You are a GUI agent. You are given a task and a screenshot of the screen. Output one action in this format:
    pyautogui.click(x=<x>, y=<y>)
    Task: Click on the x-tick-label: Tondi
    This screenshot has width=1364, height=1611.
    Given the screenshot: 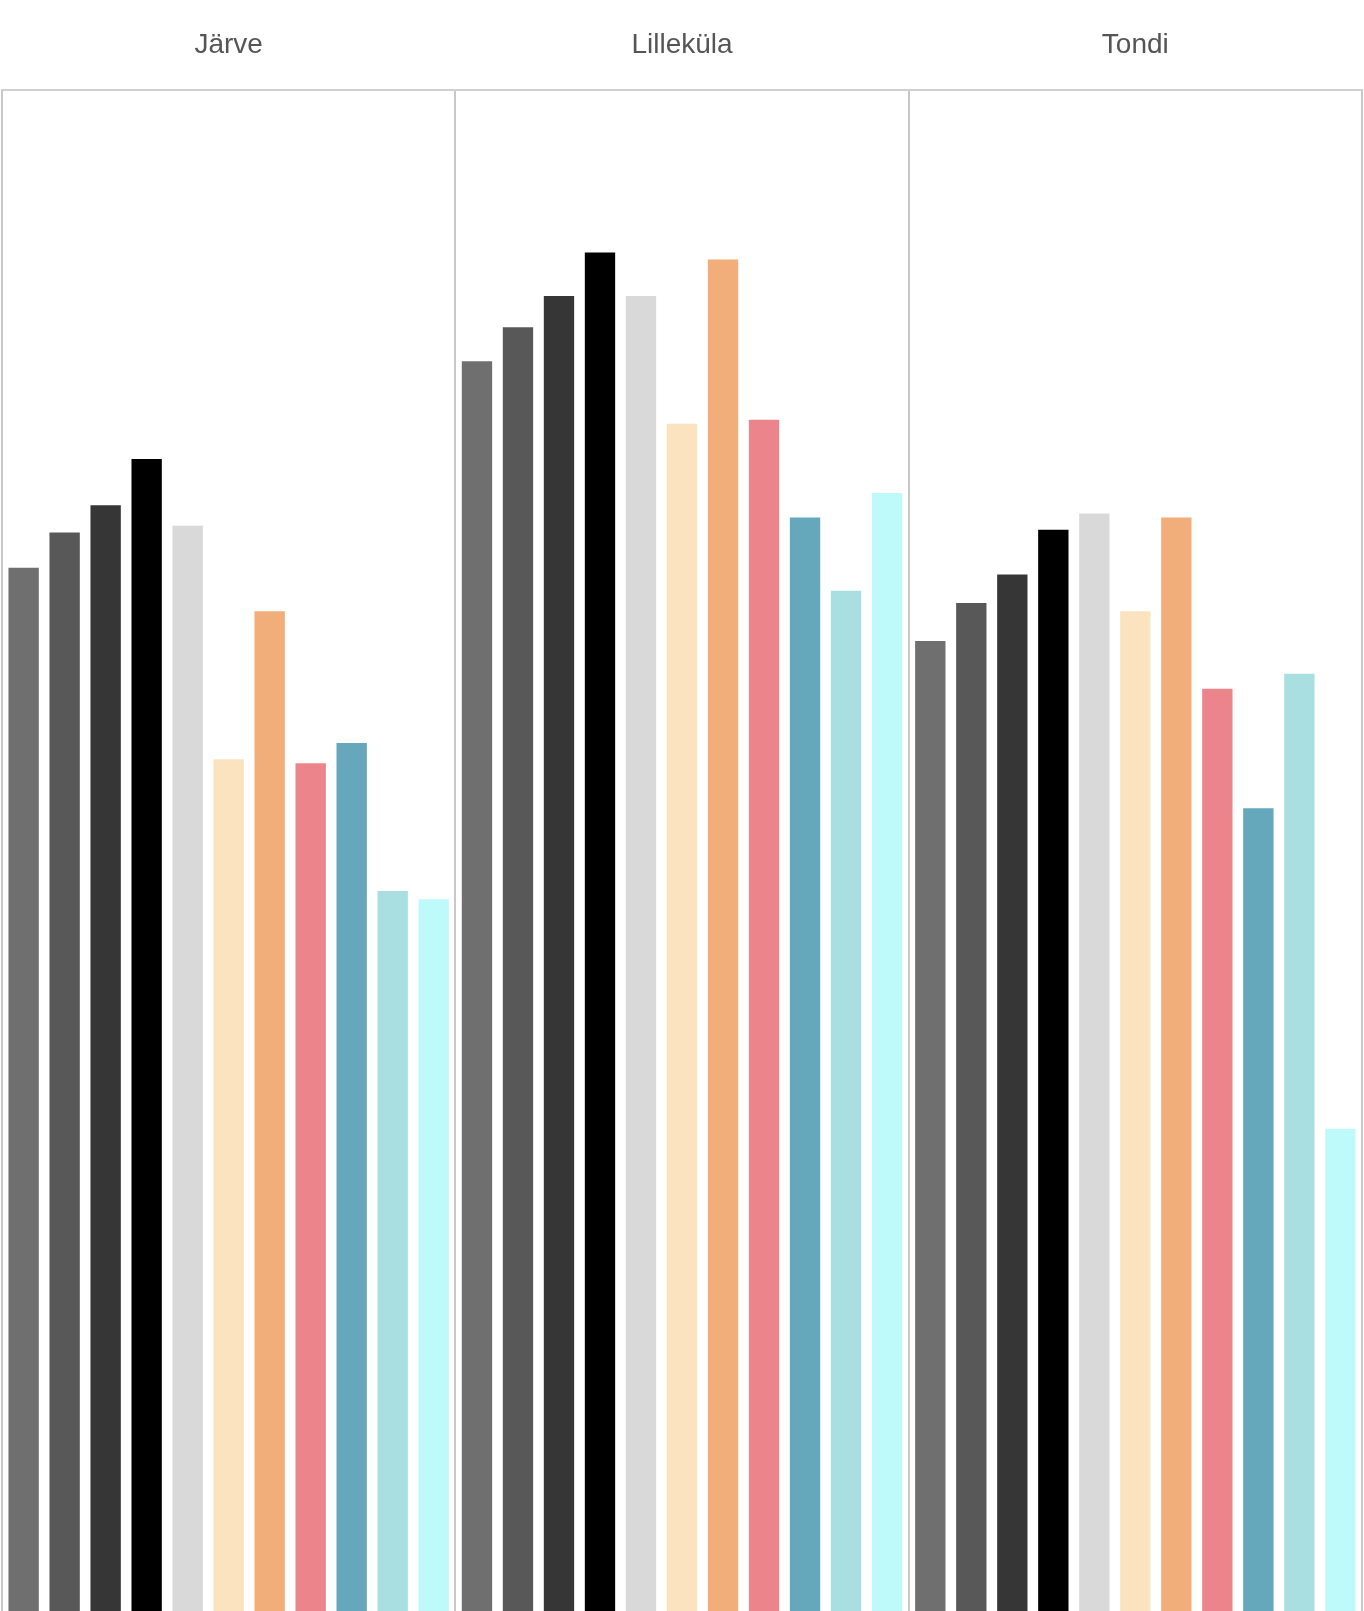 What is the action you would take?
    pyautogui.click(x=1135, y=43)
    